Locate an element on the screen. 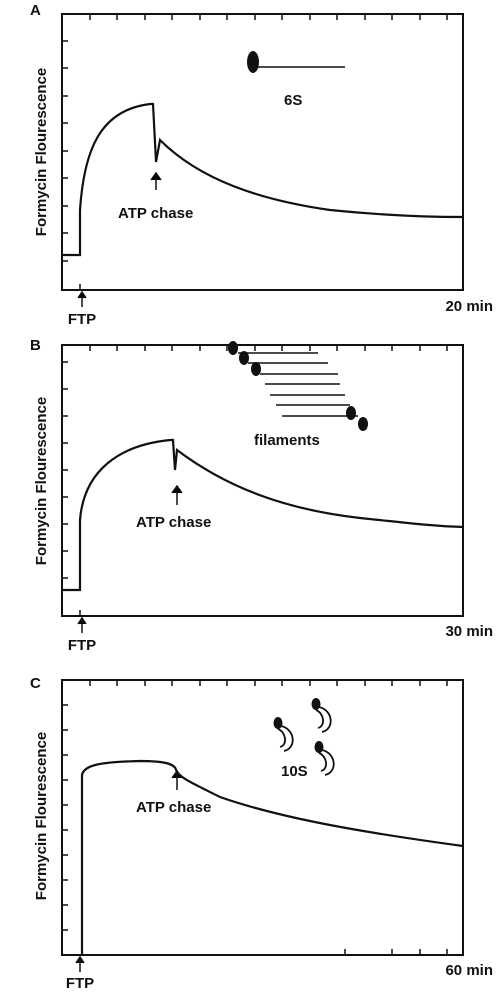  molecule-icon is located at coordinates (253, 62).